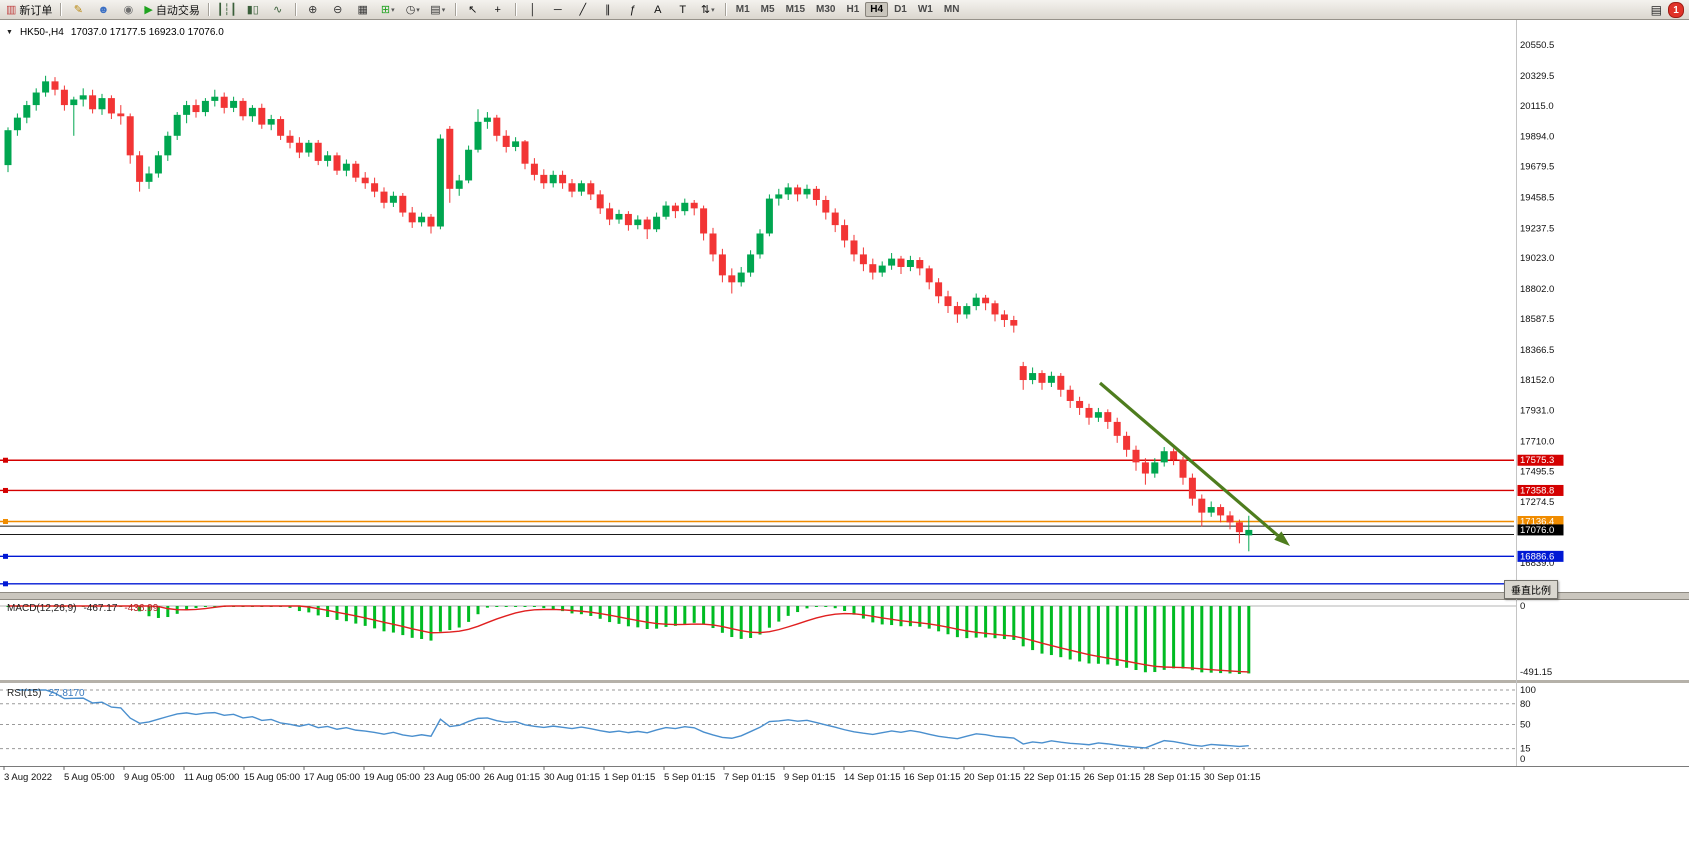  Describe the element at coordinates (844, 596) in the screenshot. I see `panel-splitter` at that location.